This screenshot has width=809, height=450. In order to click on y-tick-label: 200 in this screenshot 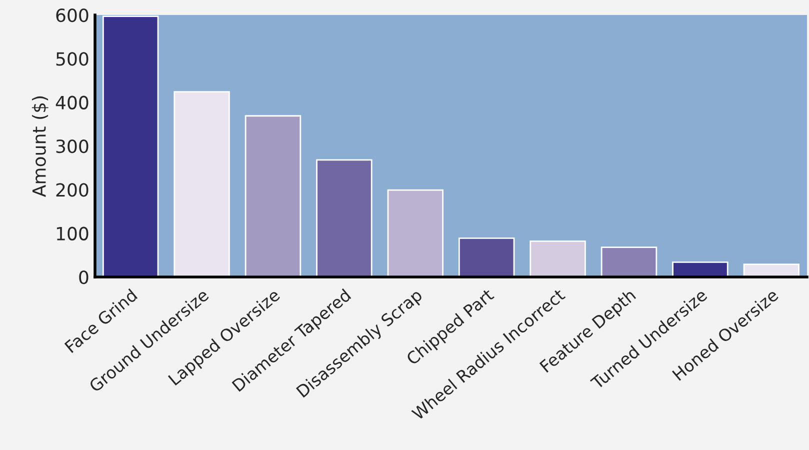, I will do `click(72, 190)`.